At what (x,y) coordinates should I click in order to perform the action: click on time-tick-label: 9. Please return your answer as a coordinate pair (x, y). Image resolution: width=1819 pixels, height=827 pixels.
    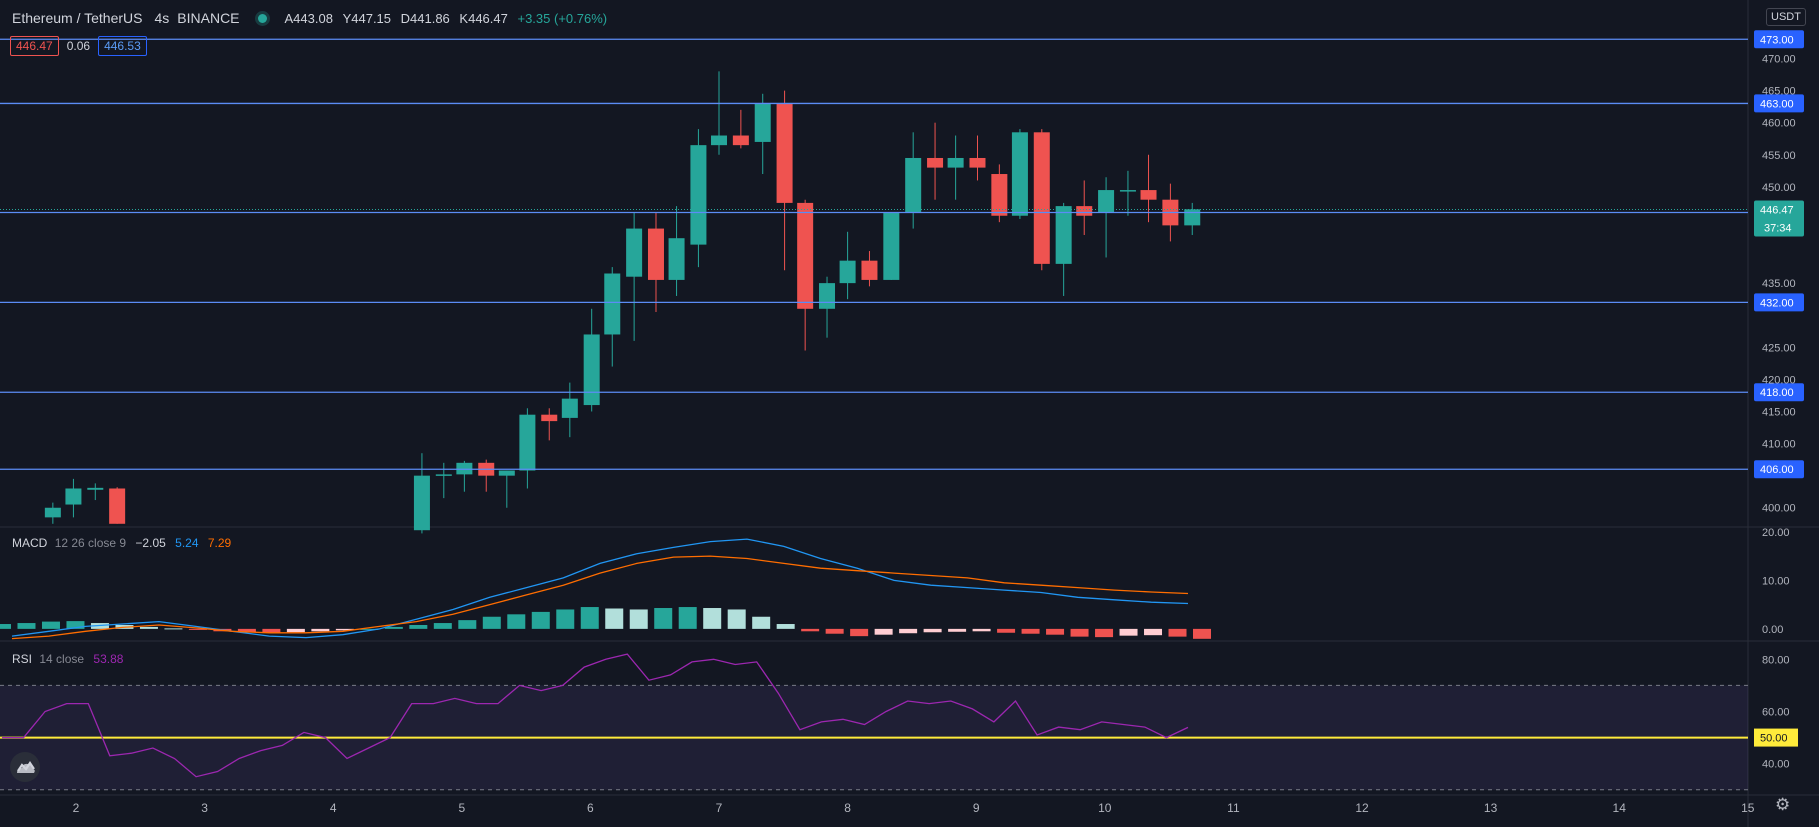
    Looking at the image, I should click on (976, 808).